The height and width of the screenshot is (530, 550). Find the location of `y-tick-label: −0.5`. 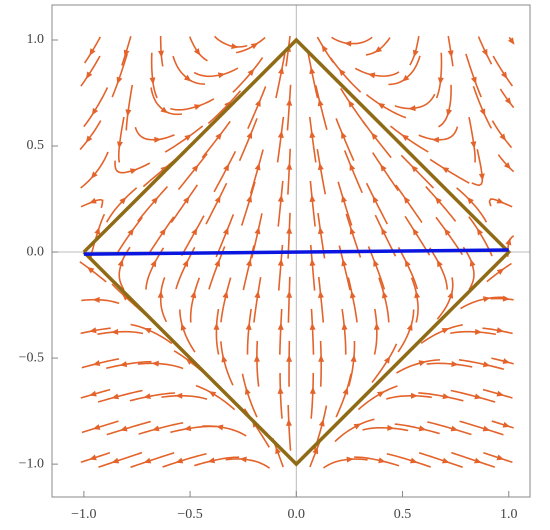

y-tick-label: −0.5 is located at coordinates (31, 357).